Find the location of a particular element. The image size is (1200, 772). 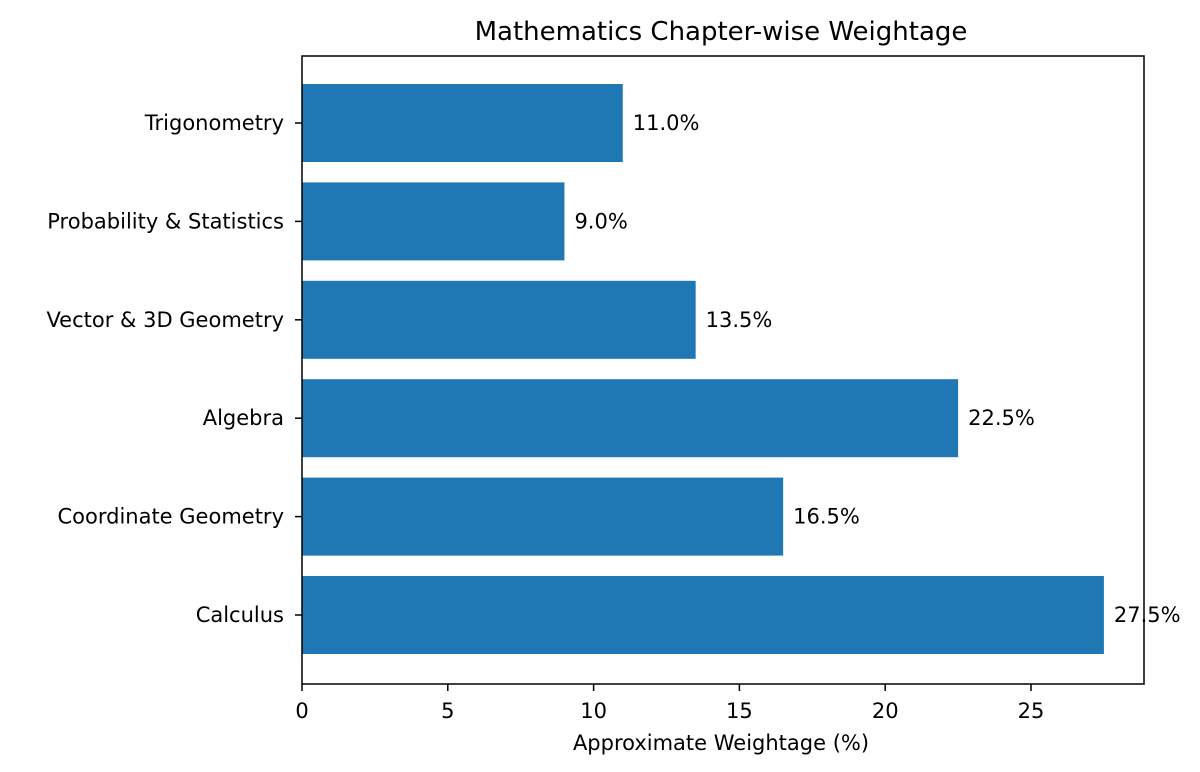

data-label-coordinate-geometry: 16.5% is located at coordinates (826, 517).